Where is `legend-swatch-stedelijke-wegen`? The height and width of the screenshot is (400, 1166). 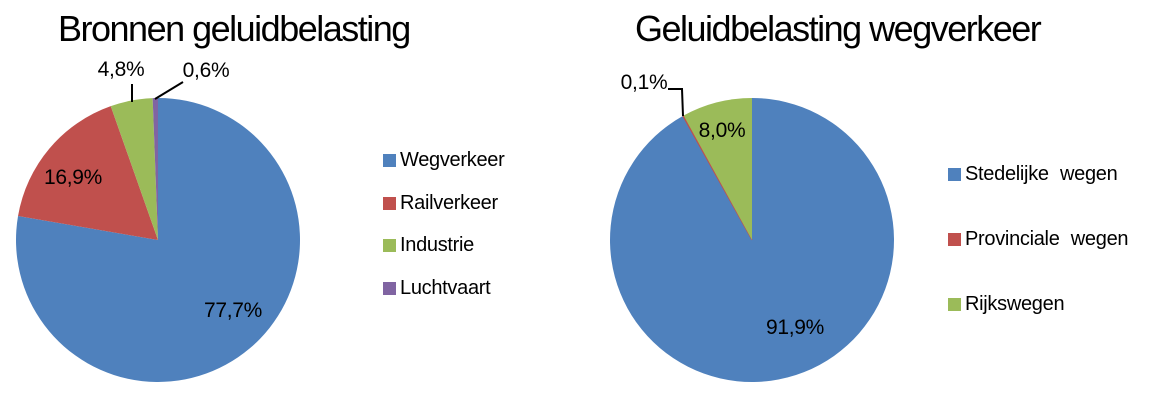
legend-swatch-stedelijke-wegen is located at coordinates (954, 174).